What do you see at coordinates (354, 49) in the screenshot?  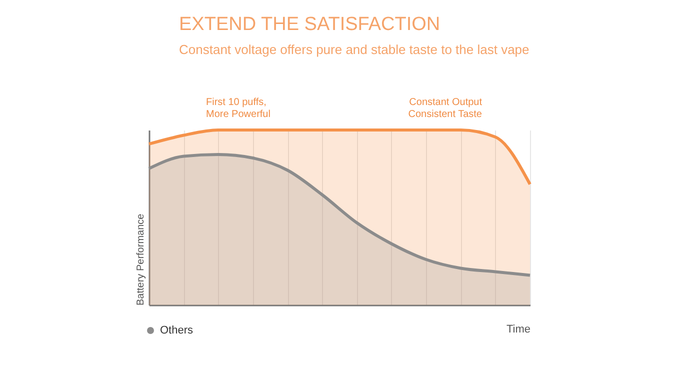 I see `chart-subtitle: Constant voltage offers pure and stable taste to the last vape` at bounding box center [354, 49].